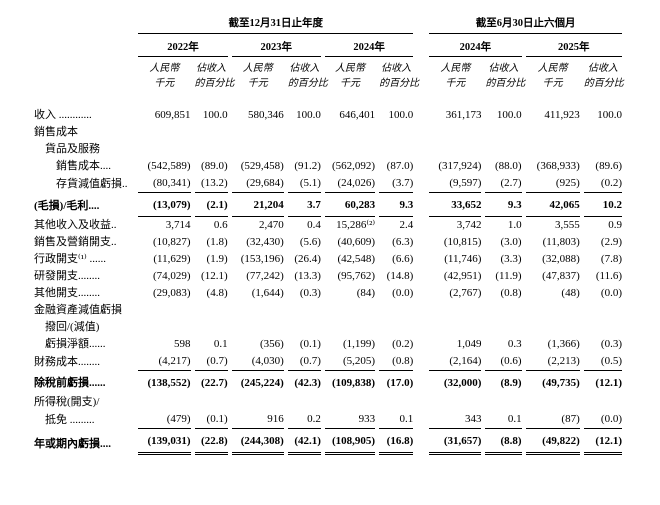 The height and width of the screenshot is (505, 660). What do you see at coordinates (403, 259) in the screenshot?
I see `percent-cell: (6.6)` at bounding box center [403, 259].